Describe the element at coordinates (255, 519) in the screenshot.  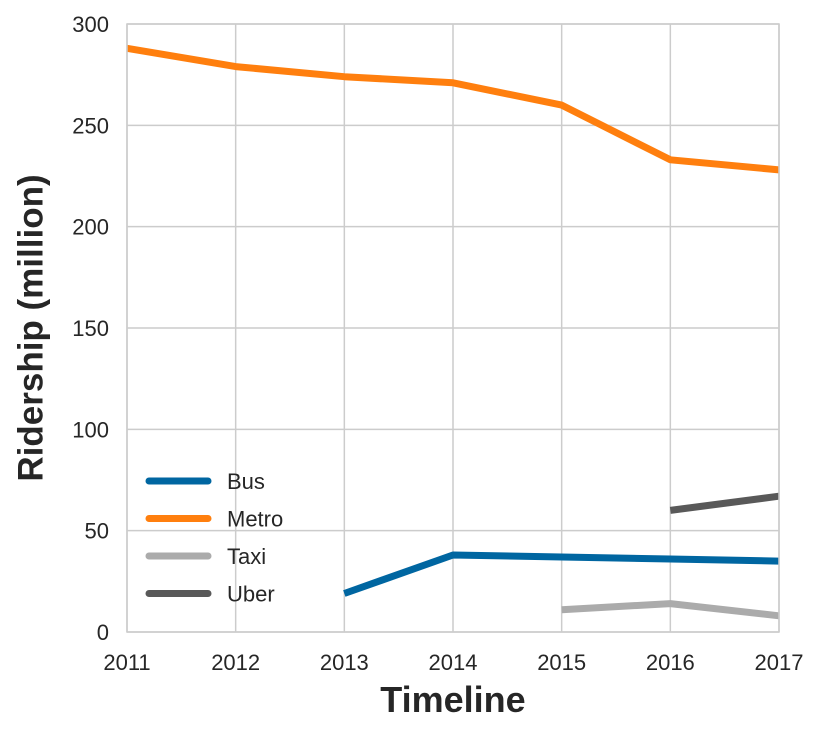
I see `legend-label-metro: Metro` at that location.